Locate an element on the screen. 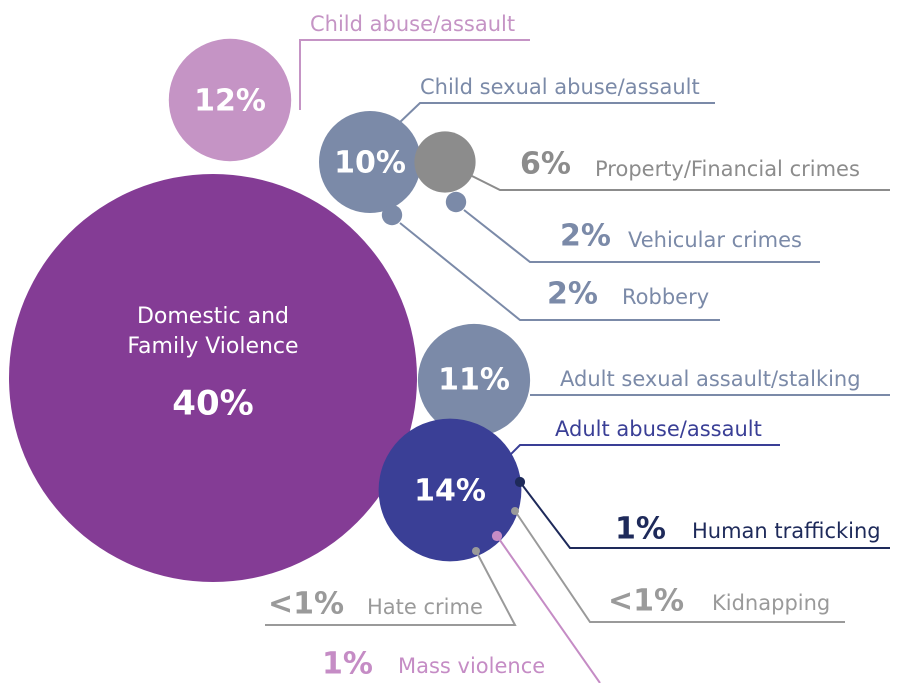 This screenshot has width=901, height=683. value-label: 12% is located at coordinates (230, 101).